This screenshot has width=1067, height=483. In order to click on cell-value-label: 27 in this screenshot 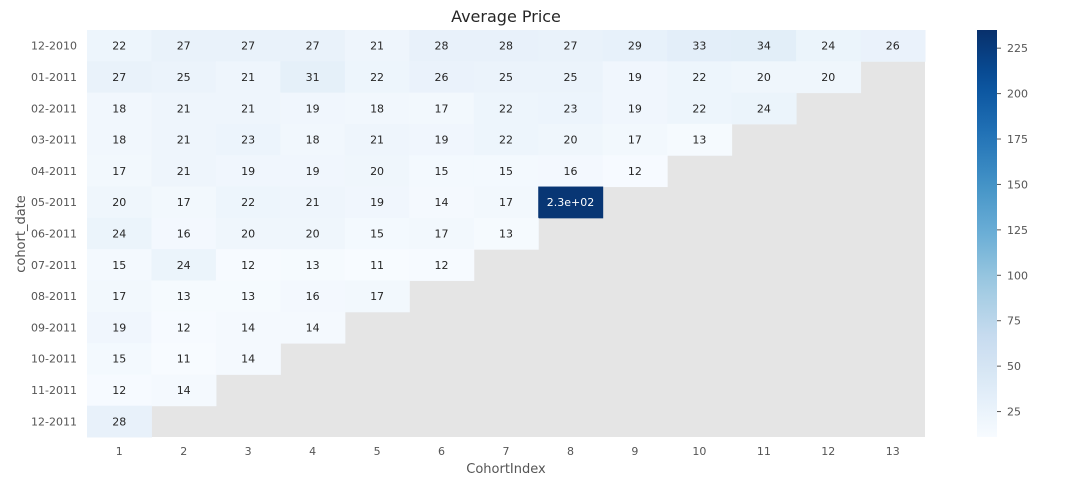, I will do `click(570, 46)`.